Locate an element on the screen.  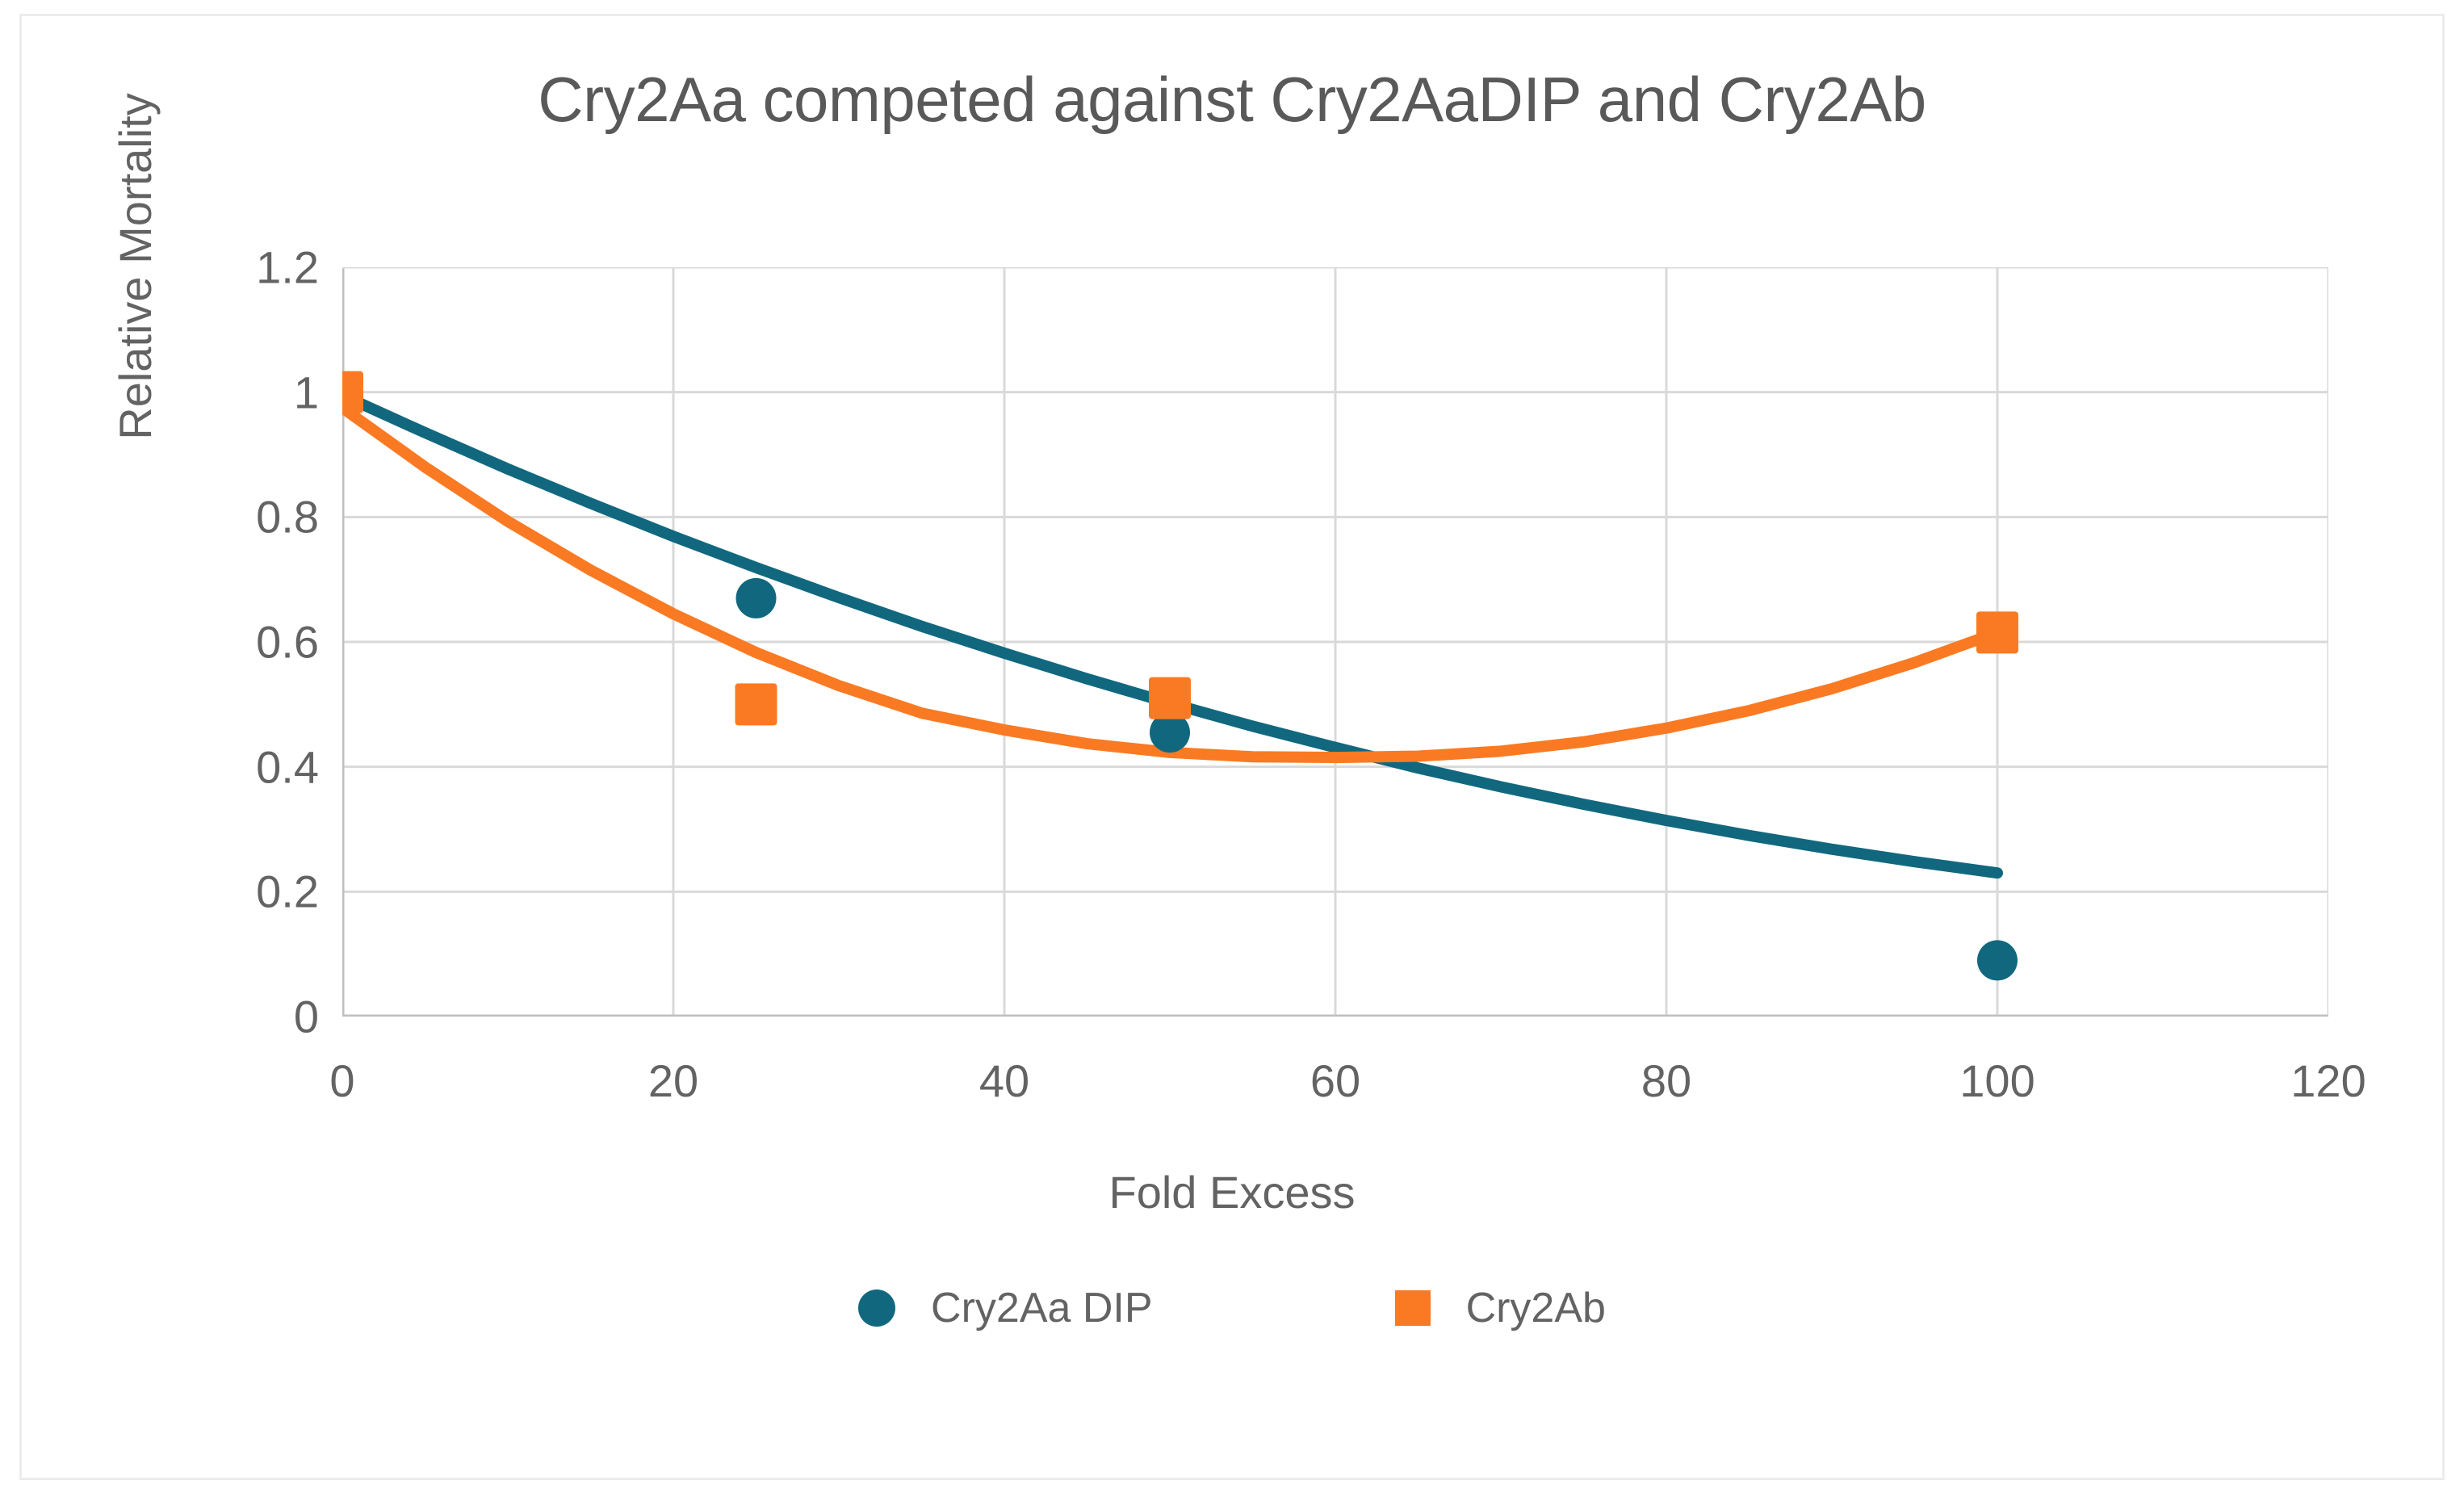
y-axis-tick-label: 0.2 is located at coordinates (287, 891).